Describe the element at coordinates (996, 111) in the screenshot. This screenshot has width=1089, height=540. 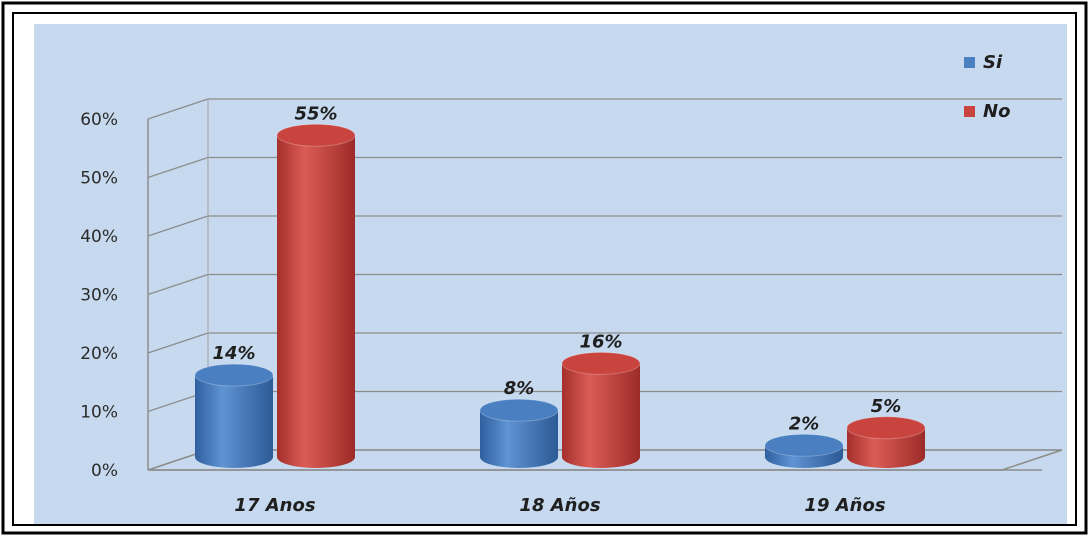
I see `legend-label: No` at that location.